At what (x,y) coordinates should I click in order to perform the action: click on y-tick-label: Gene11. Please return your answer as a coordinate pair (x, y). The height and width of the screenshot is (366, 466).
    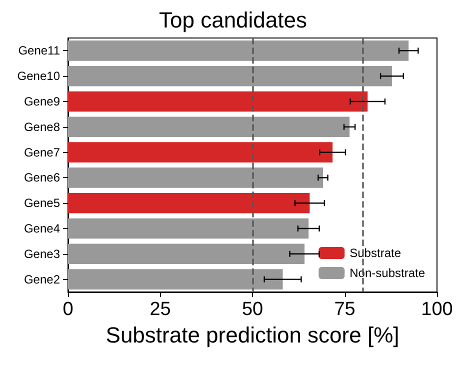
    Looking at the image, I should click on (39, 51).